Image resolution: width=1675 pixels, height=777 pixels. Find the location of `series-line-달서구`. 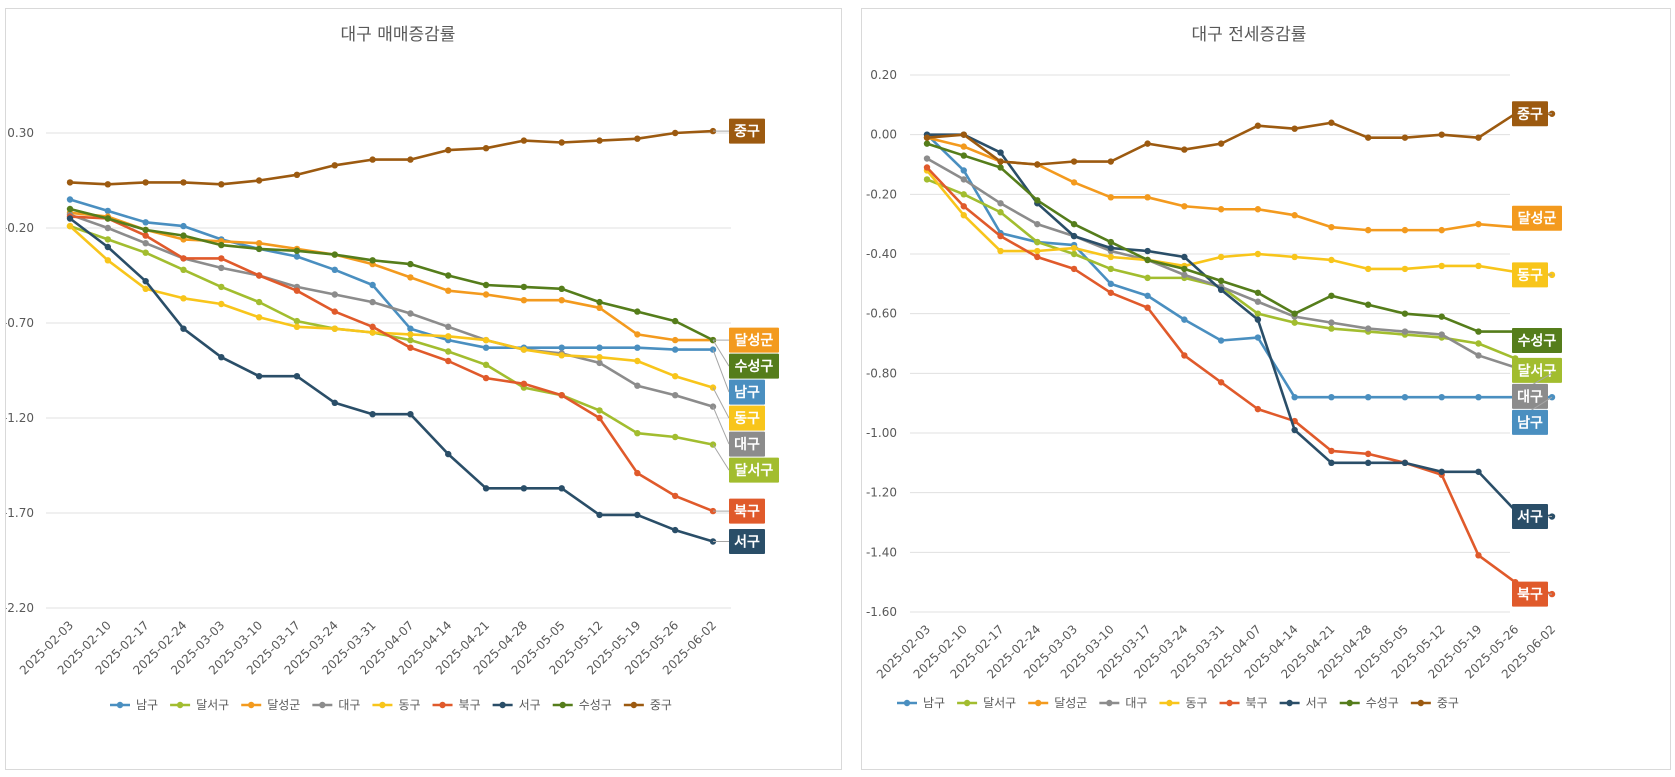

series-line-달서구 is located at coordinates (391, 335).